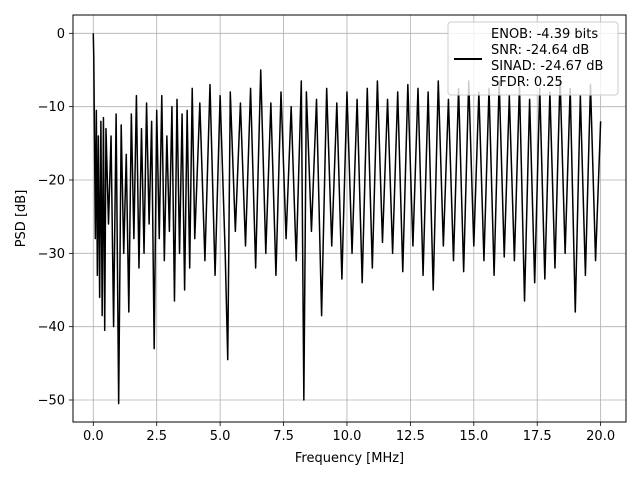 Image resolution: width=640 pixels, height=480 pixels. I want to click on x-axis: 0.0 2.5 5.0 7.5 10.0 12.5 15.0 17.5 20.0, so click(349, 433).